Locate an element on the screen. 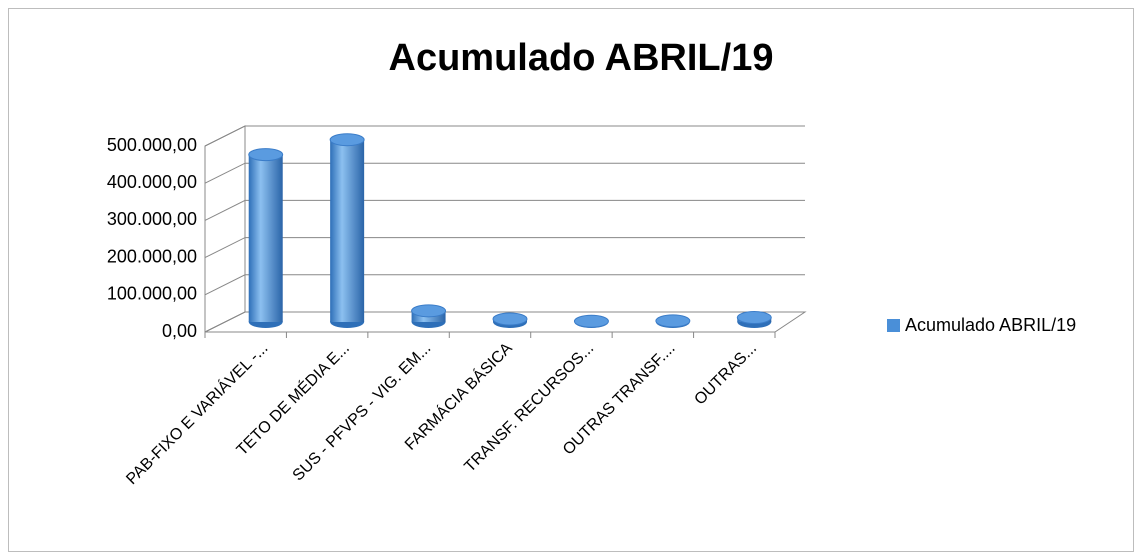 This screenshot has height=560, width=1142. y-tick-label: 200.000,00 is located at coordinates (152, 256).